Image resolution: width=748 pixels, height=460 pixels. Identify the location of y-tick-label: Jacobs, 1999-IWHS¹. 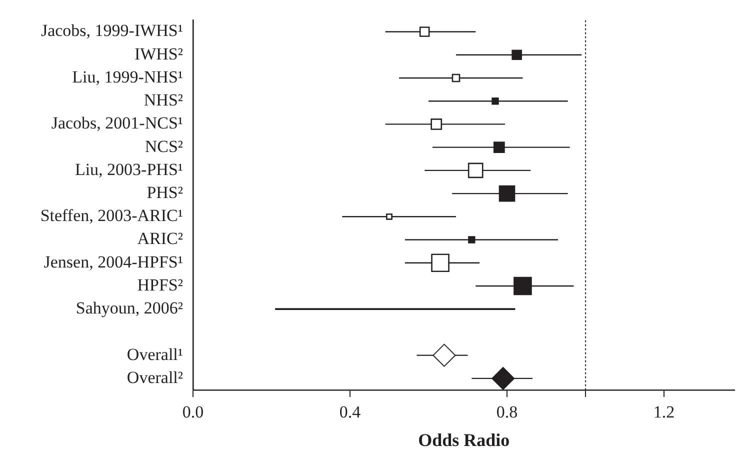
(111, 30).